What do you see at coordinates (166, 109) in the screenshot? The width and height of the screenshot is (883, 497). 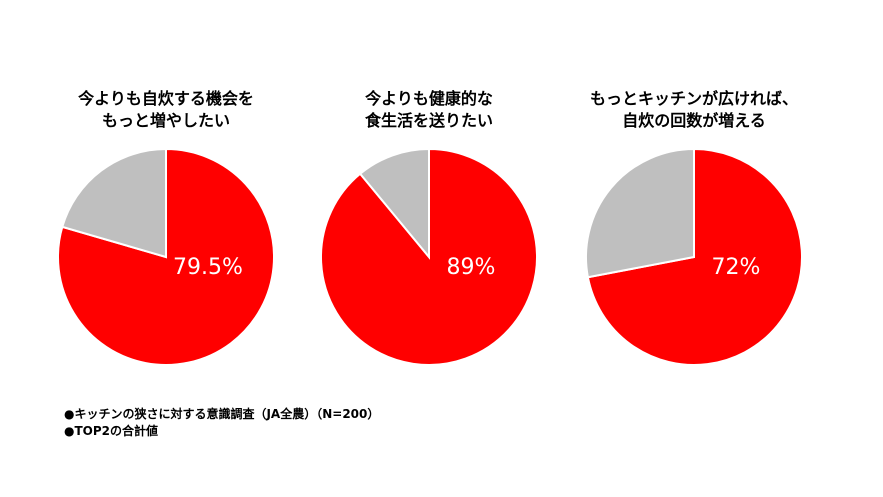 I see `chart-title: 今よりも自炊する機会を もっと増やしたい` at bounding box center [166, 109].